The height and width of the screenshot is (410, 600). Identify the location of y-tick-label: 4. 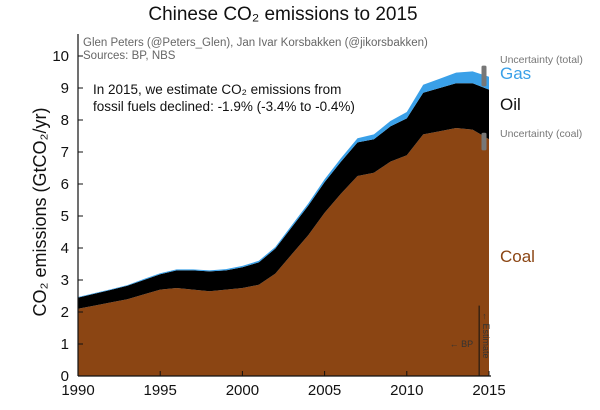
(65, 248).